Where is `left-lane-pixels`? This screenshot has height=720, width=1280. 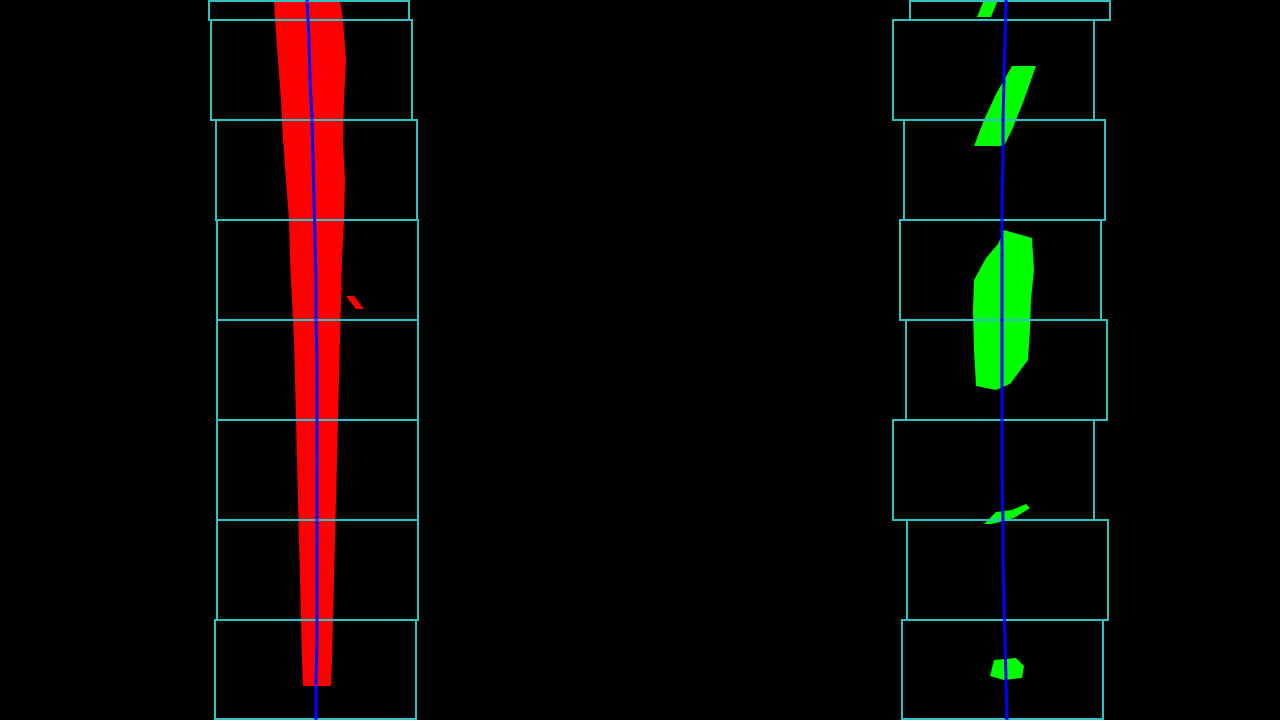 left-lane-pixels is located at coordinates (319, 343).